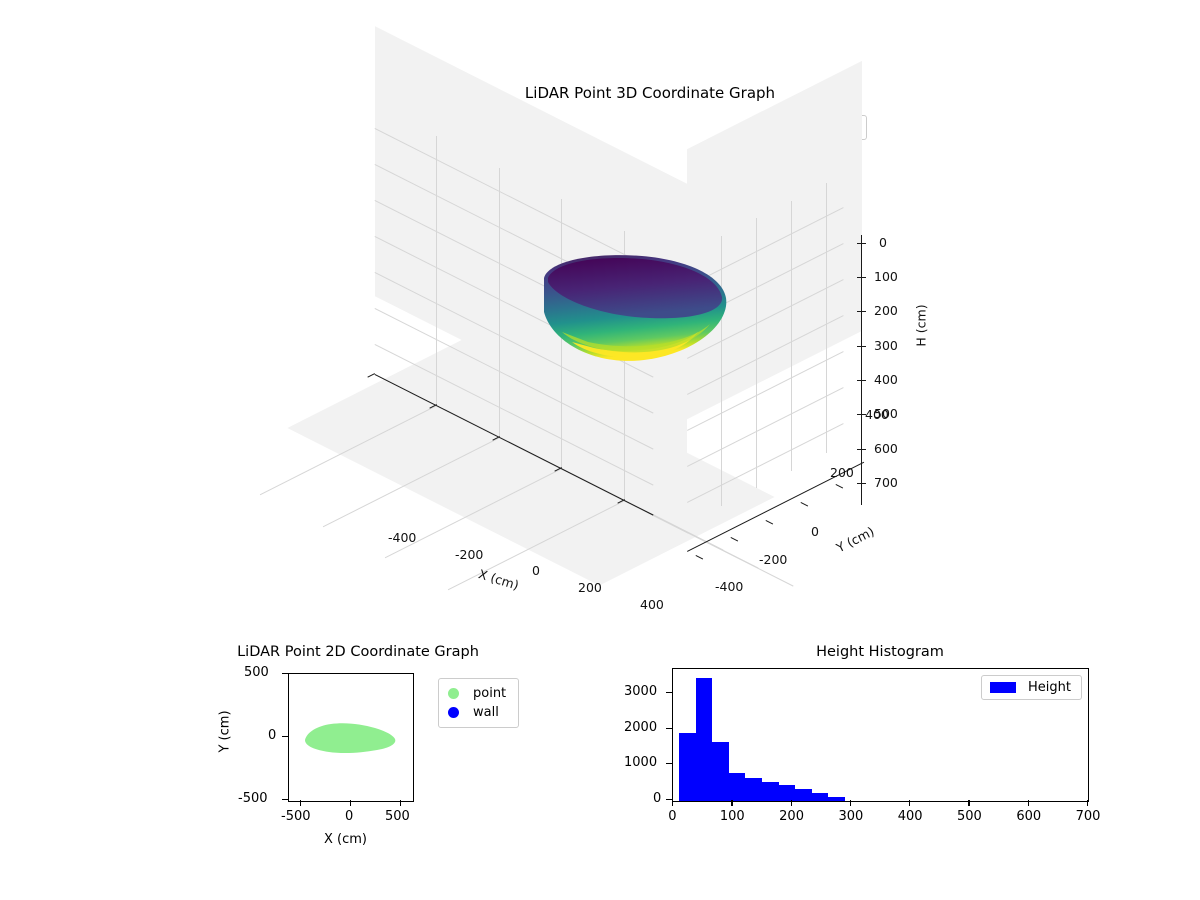  I want to click on axis3d-z-tick-6: 600, so click(886, 448).